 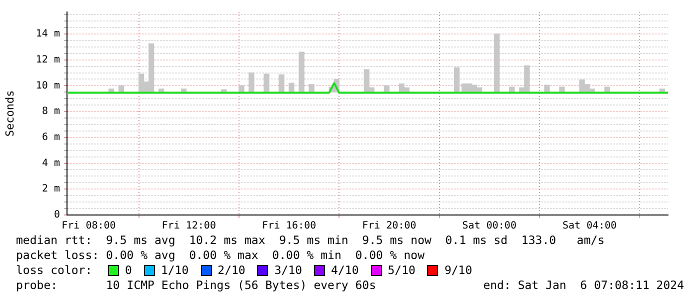 What do you see at coordinates (589, 226) in the screenshot?
I see `x-tick-label: Sat 04:00` at bounding box center [589, 226].